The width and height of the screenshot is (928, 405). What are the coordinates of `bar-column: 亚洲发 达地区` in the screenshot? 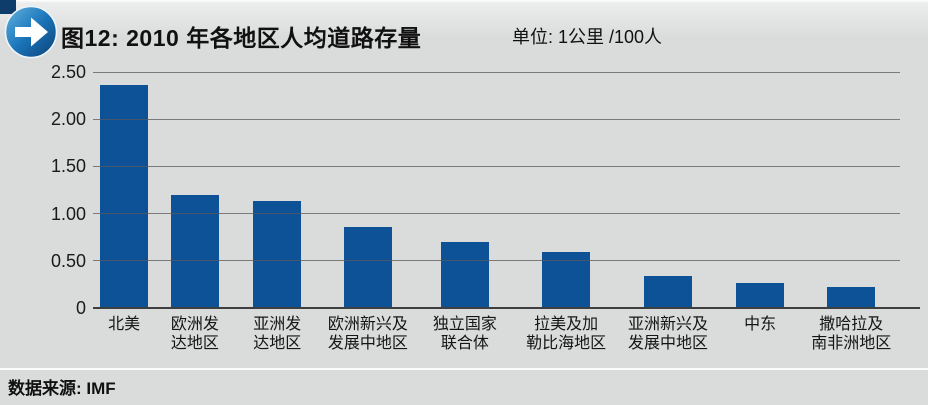 It's located at (277, 216).